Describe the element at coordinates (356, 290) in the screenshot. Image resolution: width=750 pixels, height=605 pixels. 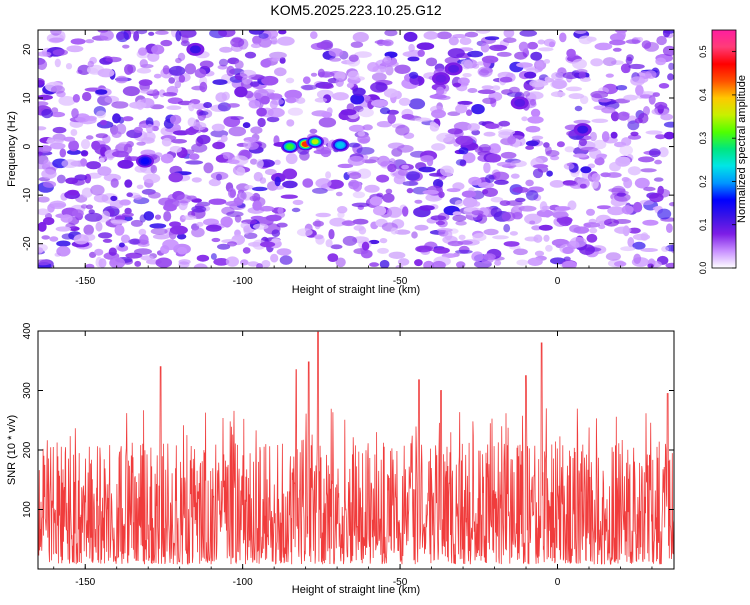
I see `heatmap-x-axis-label: Height of straight line (km)` at that location.